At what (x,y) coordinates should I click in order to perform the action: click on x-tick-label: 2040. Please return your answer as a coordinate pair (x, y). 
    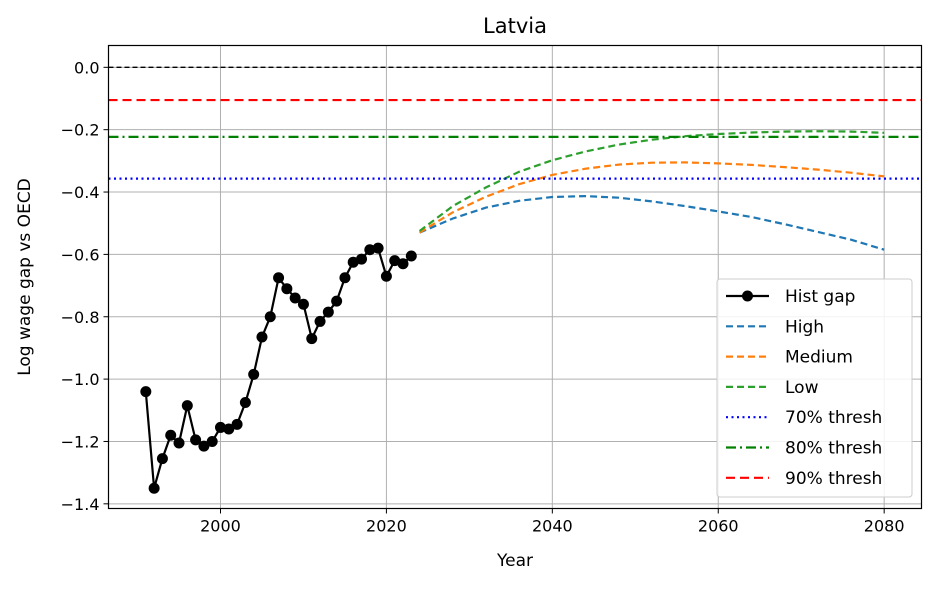
    Looking at the image, I should click on (552, 526).